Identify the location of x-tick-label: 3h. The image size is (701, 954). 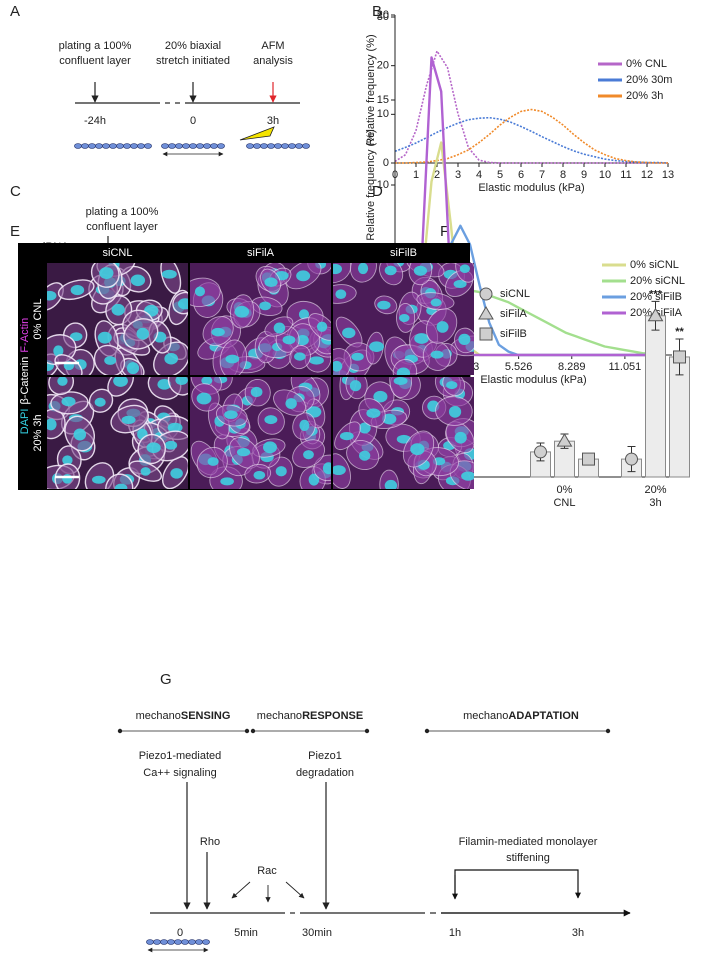
(655, 503).